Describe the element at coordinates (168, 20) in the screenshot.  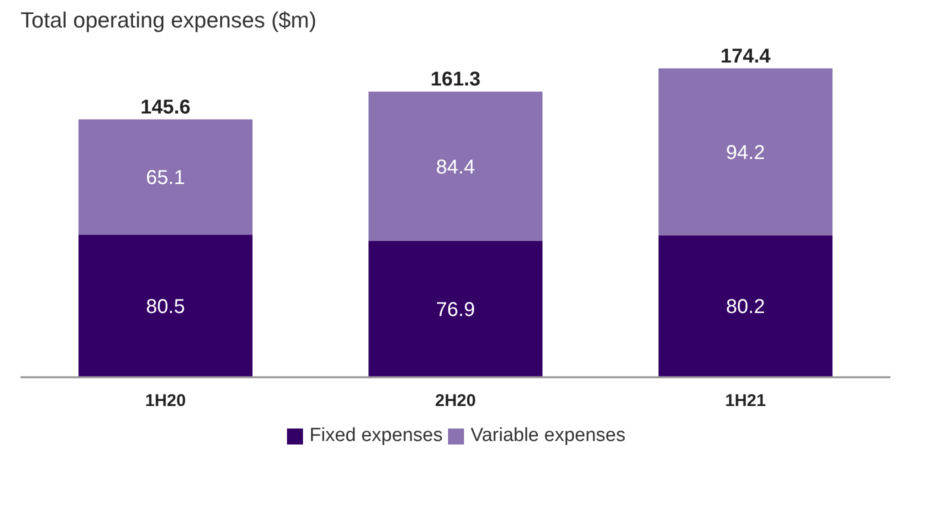
I see `chart-title: Total operating expenses ($m)` at that location.